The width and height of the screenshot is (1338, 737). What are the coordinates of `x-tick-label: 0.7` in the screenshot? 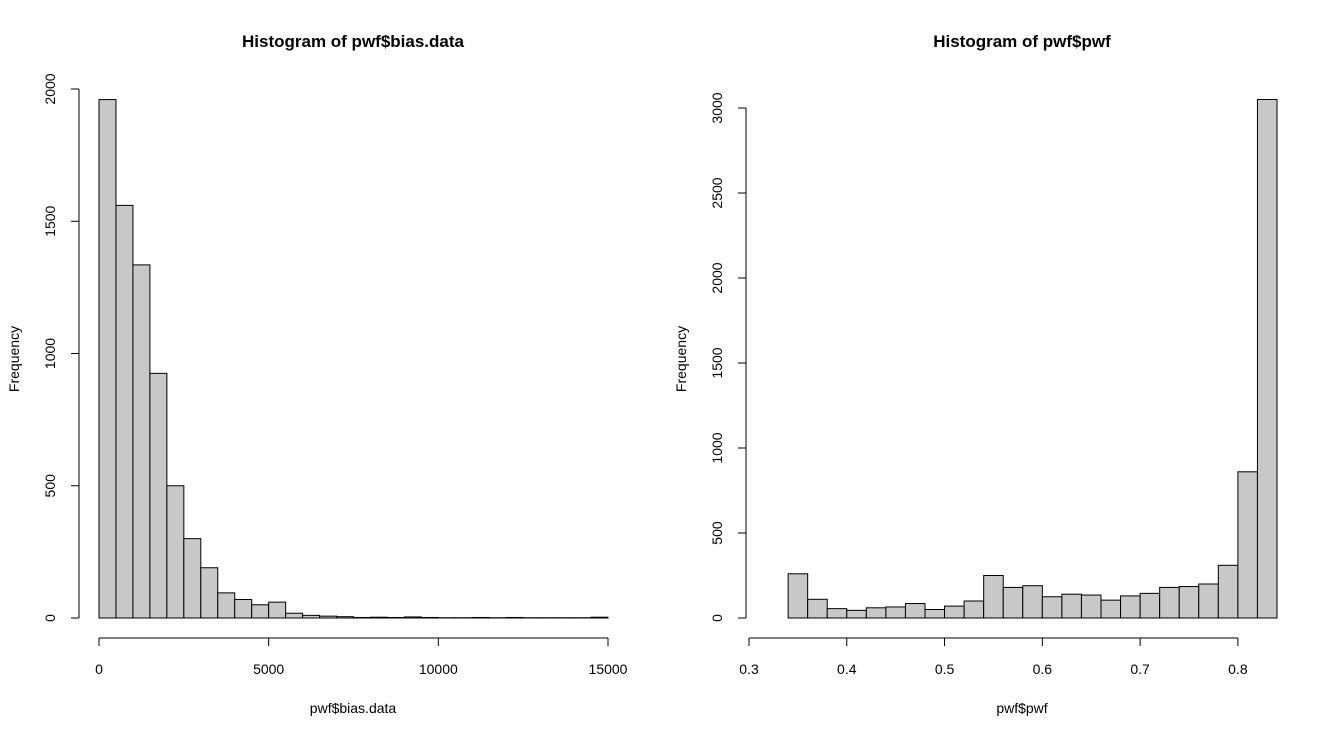 It's located at (1140, 669).